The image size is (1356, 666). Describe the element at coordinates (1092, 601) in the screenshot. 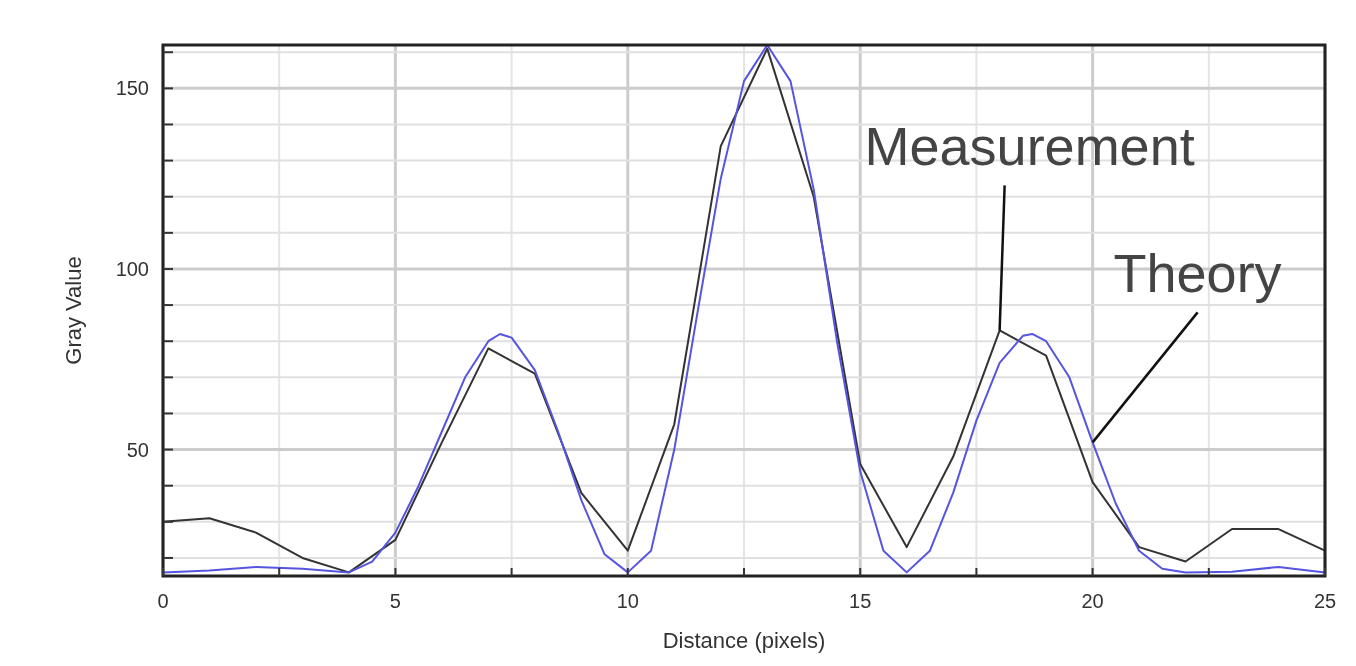

I see `x-tick-label: 20` at that location.